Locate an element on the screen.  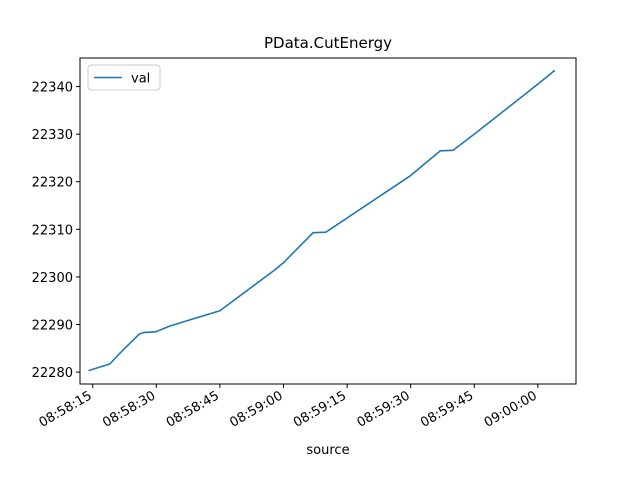
chart-title: PData.CutEnergy is located at coordinates (328, 43).